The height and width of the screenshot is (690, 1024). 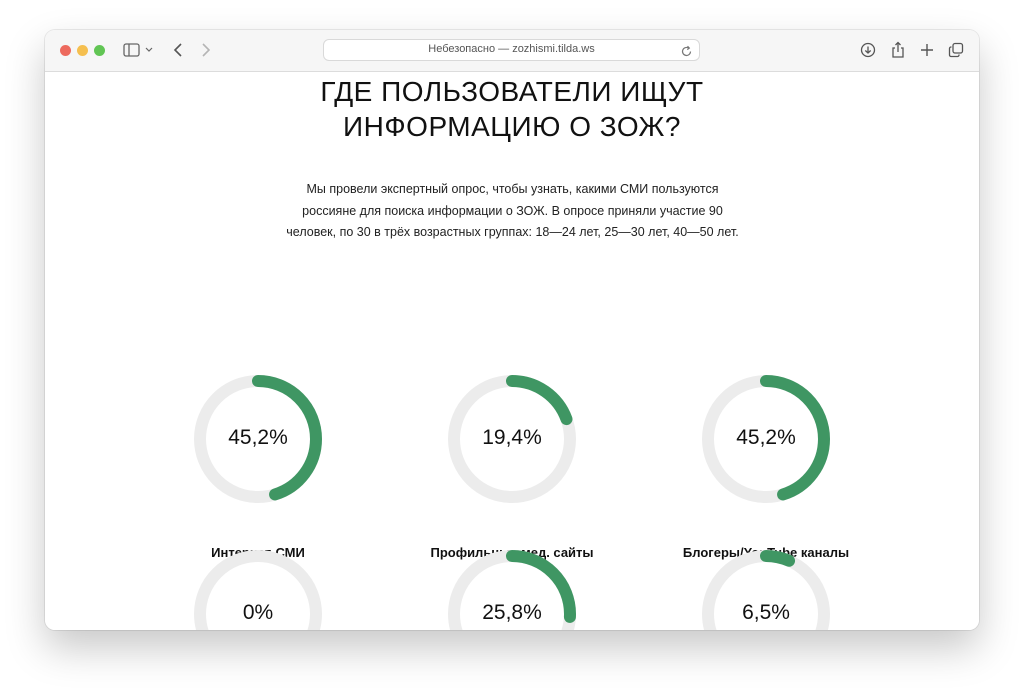 I want to click on download-icon, so click(x=868, y=50).